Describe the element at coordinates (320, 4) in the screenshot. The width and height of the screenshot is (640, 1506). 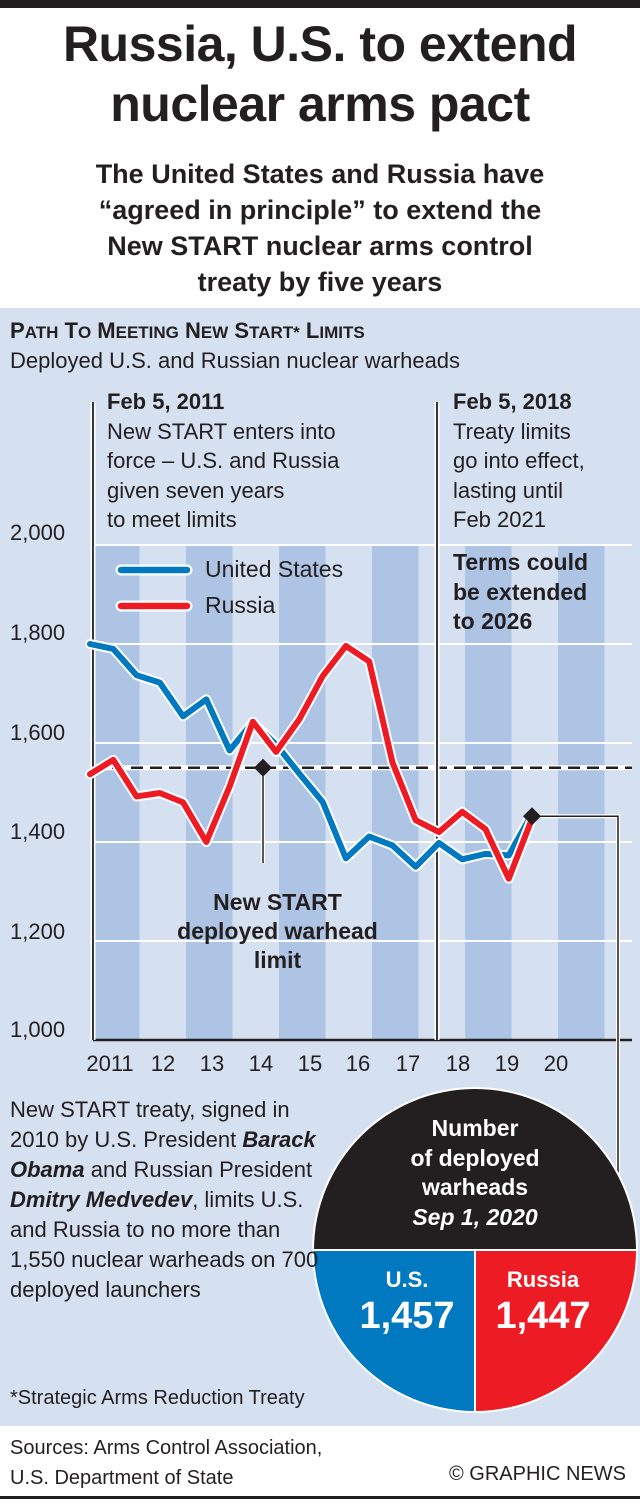
I see `top-bar` at that location.